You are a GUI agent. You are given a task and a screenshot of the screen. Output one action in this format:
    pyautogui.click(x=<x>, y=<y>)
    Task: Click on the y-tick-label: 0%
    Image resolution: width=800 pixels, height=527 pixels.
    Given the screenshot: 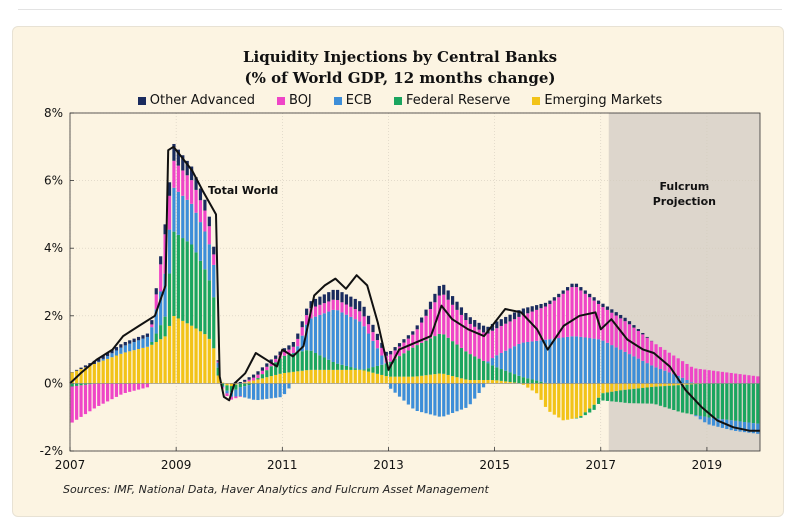 What is the action you would take?
    pyautogui.click(x=53, y=383)
    